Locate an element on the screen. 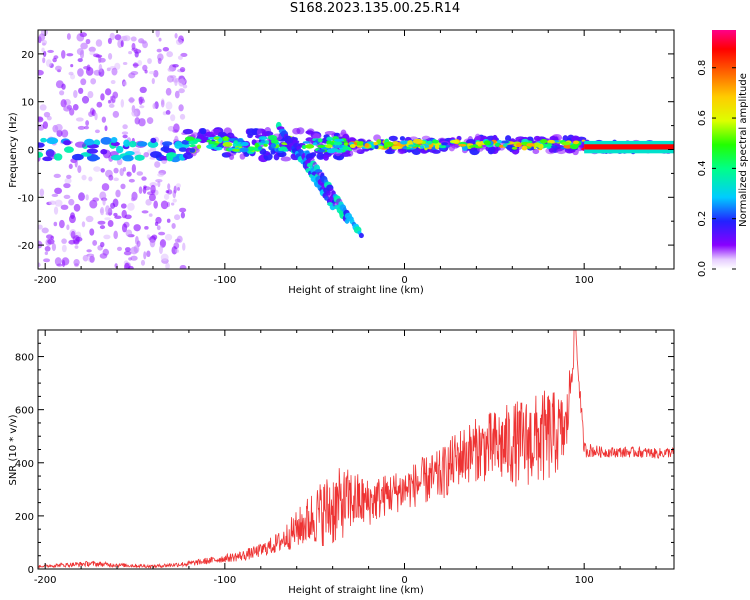  colorbar-gradient is located at coordinates (724, 149).